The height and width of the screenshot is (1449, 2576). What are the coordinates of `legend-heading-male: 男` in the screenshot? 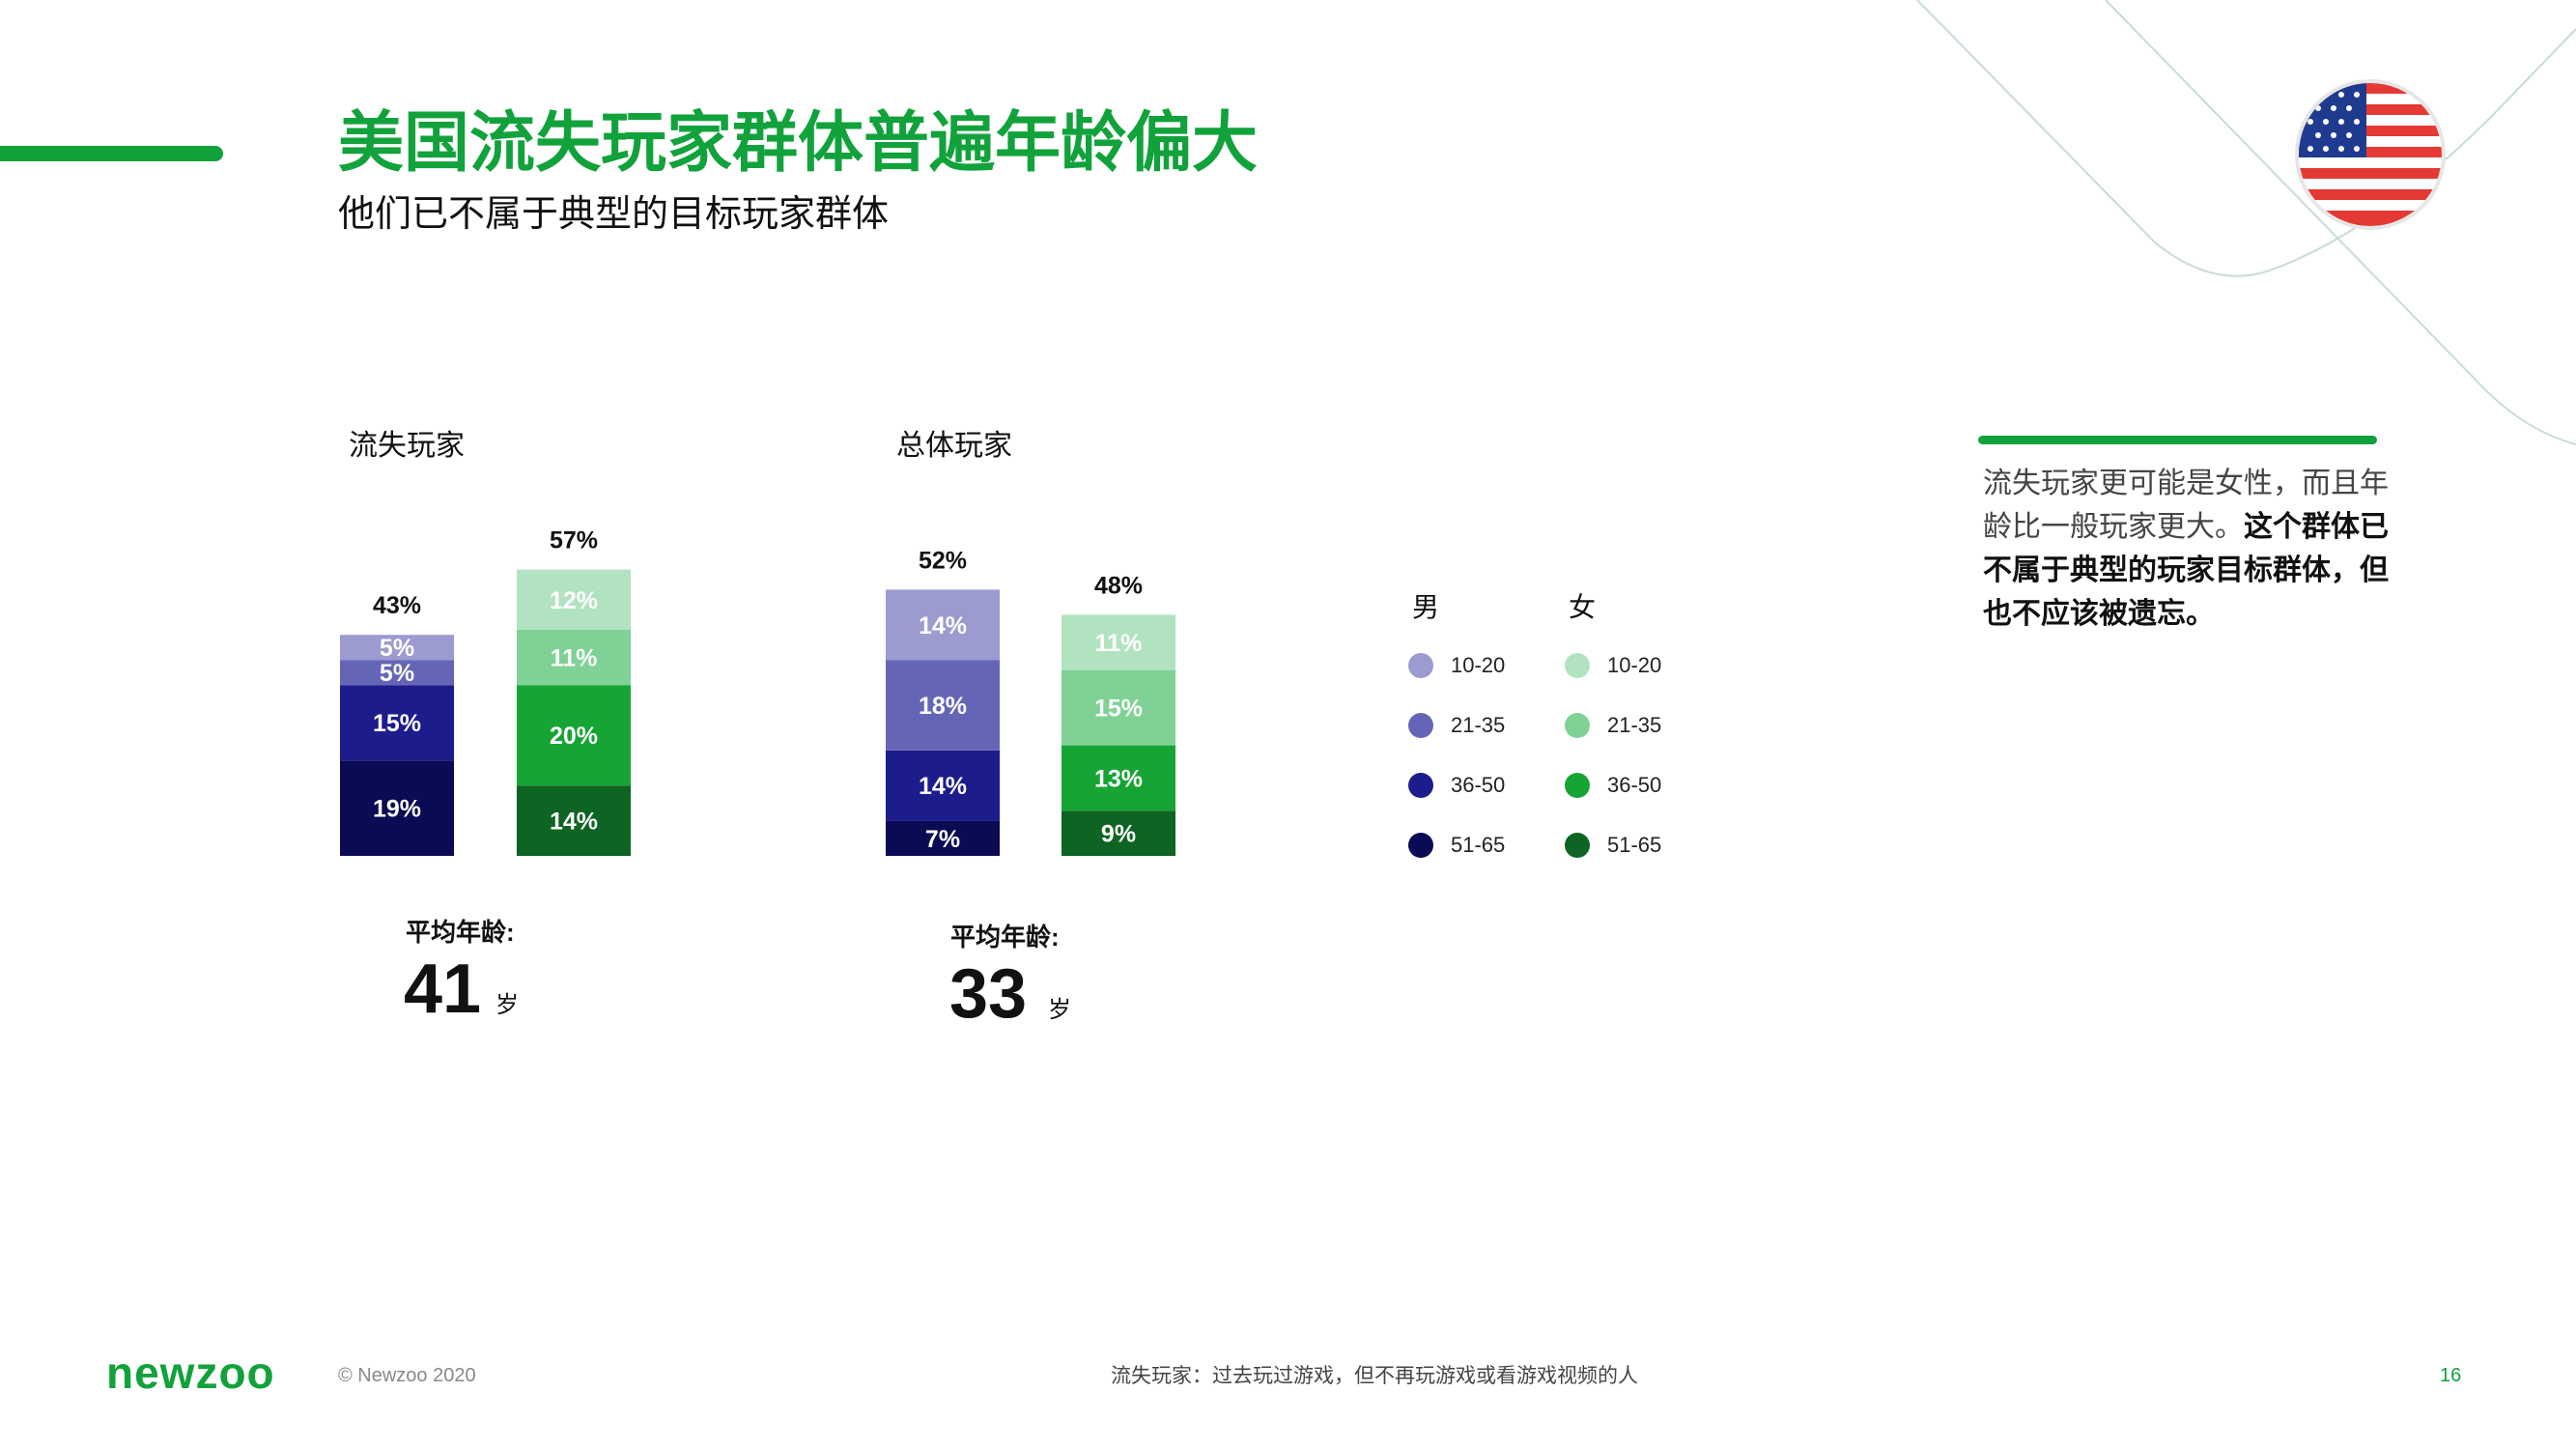 It's located at (1426, 607).